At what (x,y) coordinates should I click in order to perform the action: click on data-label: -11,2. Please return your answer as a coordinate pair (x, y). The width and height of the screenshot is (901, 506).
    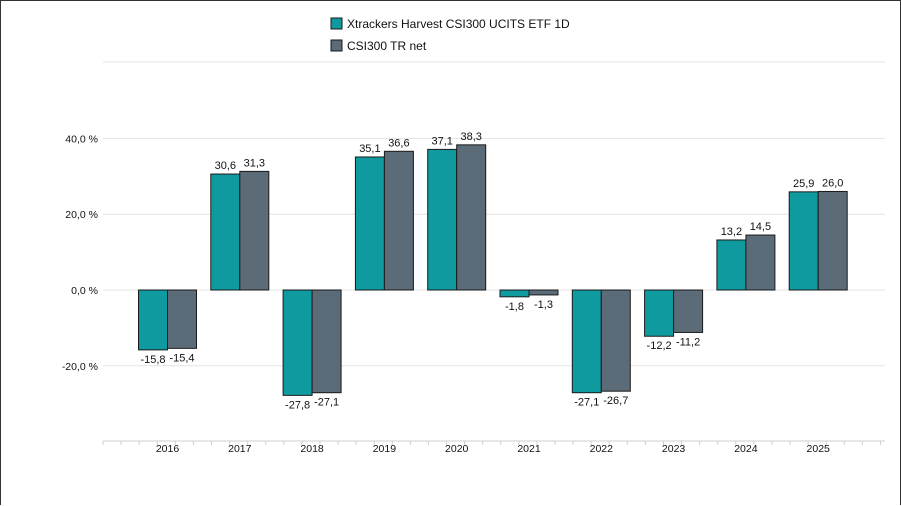
    Looking at the image, I should click on (688, 342).